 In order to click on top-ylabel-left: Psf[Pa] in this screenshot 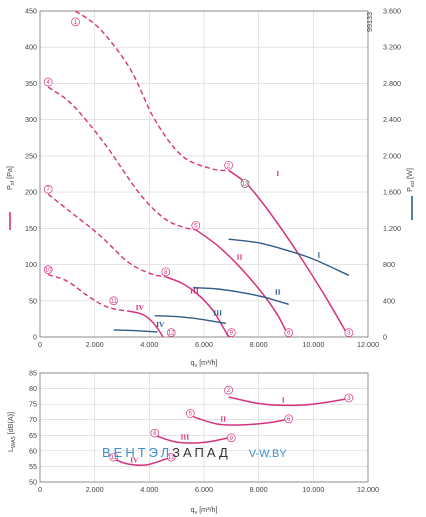, I will do `click(10, 178)`.